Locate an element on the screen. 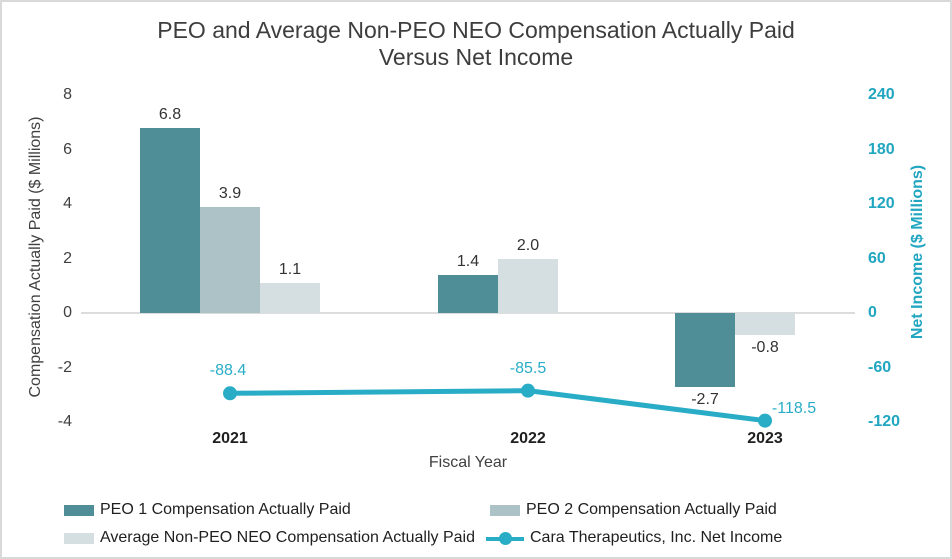 This screenshot has width=952, height=559. legend-item-4: Cara Therapeutics, Inc. Net Income is located at coordinates (634, 538).